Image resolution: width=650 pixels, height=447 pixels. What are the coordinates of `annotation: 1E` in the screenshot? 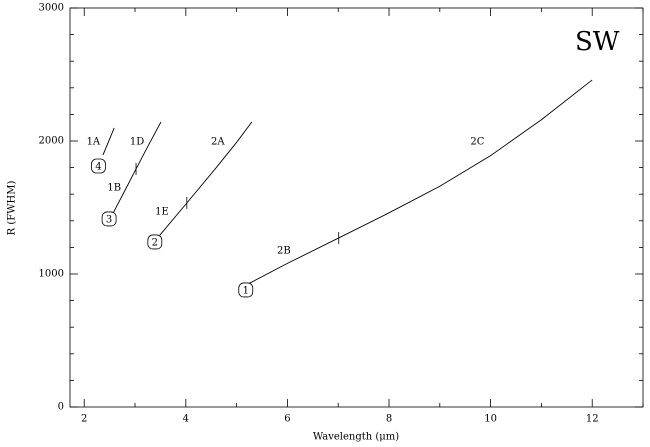 It's located at (162, 211).